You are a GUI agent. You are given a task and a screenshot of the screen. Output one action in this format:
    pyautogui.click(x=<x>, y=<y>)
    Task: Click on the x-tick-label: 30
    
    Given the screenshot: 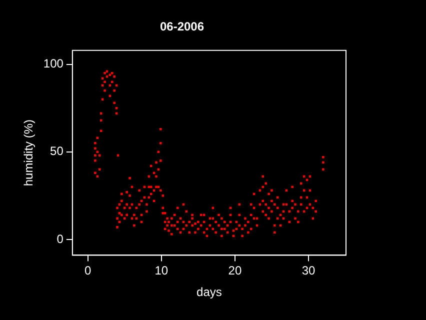 What is the action you would take?
    pyautogui.click(x=309, y=271)
    